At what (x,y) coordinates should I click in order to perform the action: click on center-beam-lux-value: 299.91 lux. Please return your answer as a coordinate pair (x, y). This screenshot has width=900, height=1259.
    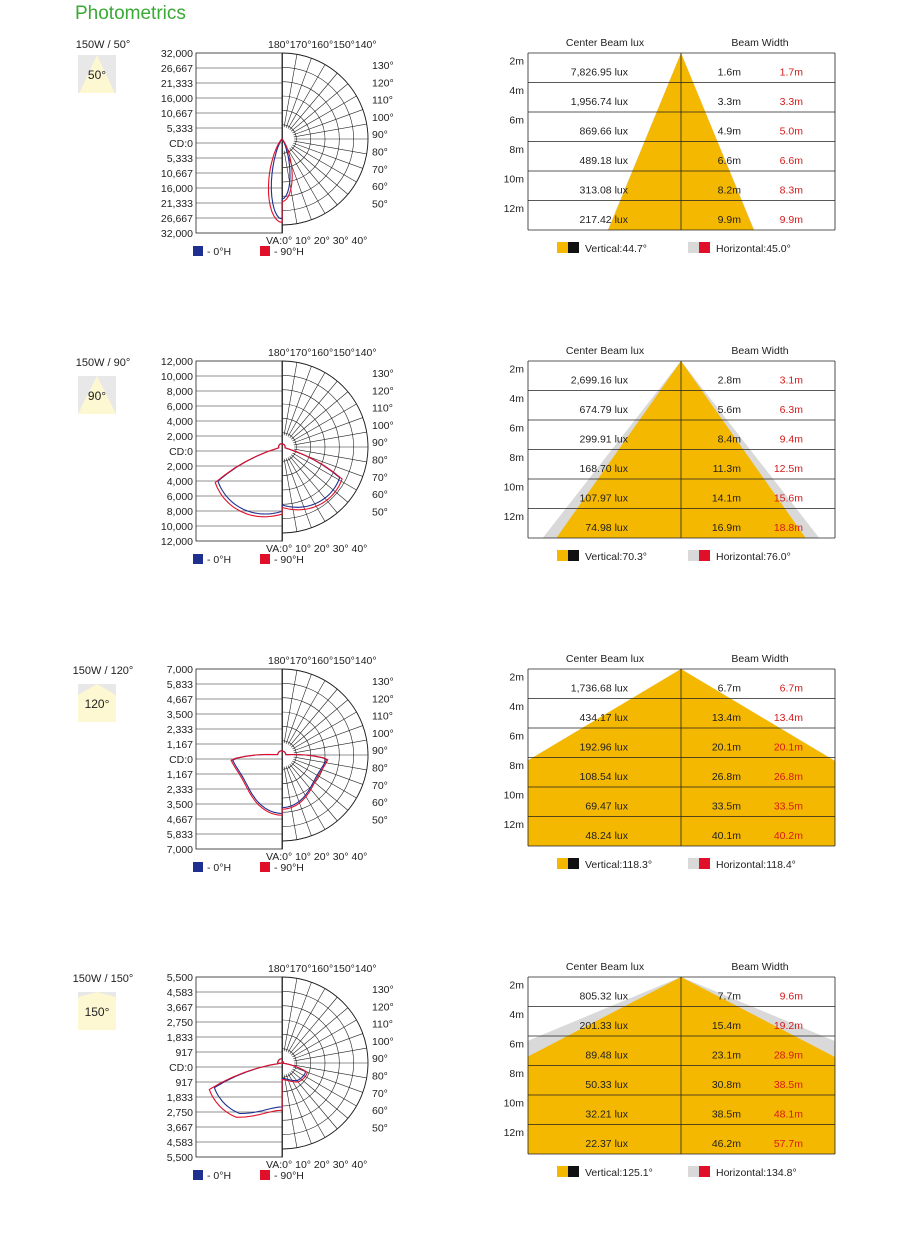
    Looking at the image, I should click on (604, 440).